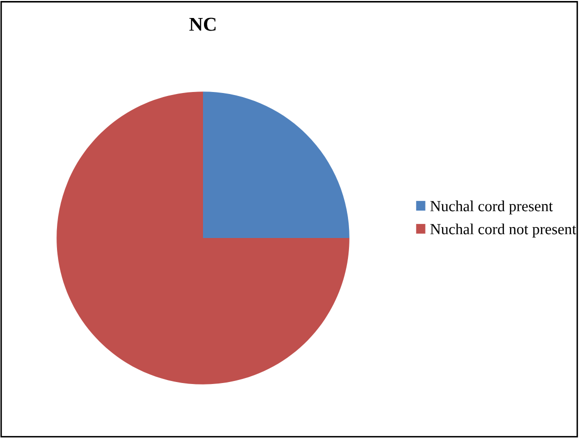  I want to click on pie-slice, so click(276, 165).